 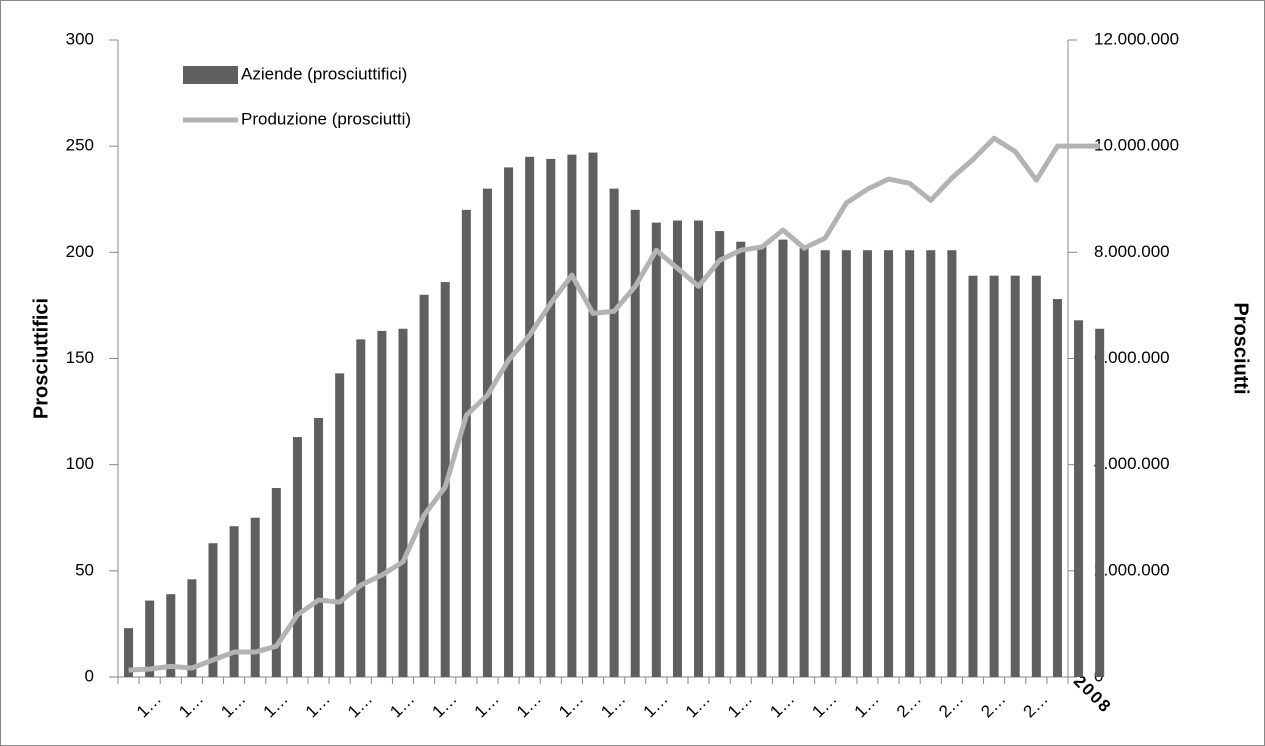 What do you see at coordinates (80, 145) in the screenshot?
I see `y-tick-label: 250` at bounding box center [80, 145].